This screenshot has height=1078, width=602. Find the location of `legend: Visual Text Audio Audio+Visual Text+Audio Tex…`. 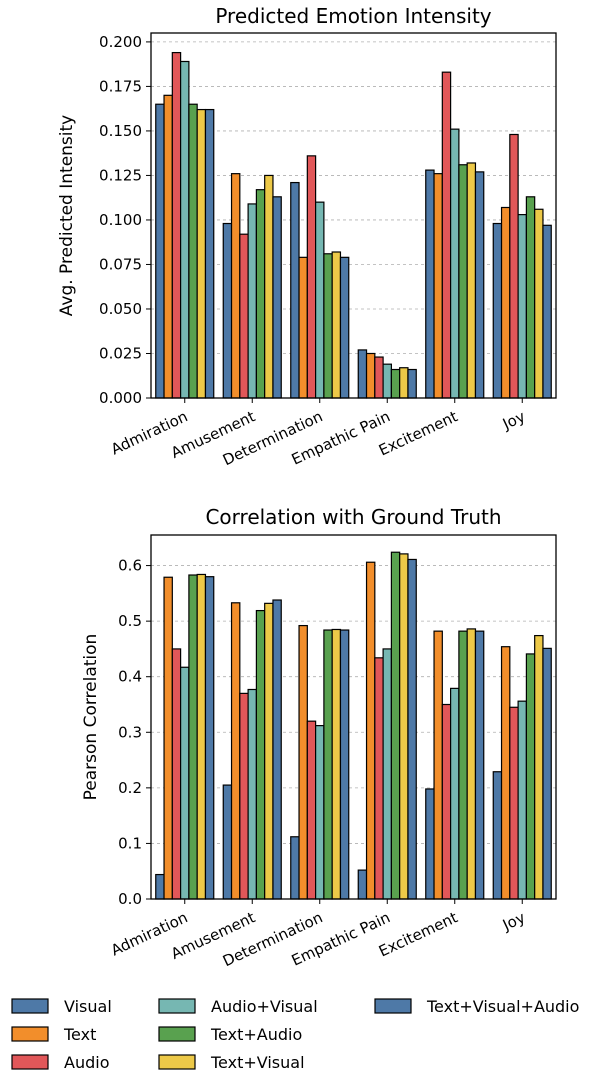

legend: Visual Text Audio Audio+Visual Text+Audio Tex… is located at coordinates (295, 1034).